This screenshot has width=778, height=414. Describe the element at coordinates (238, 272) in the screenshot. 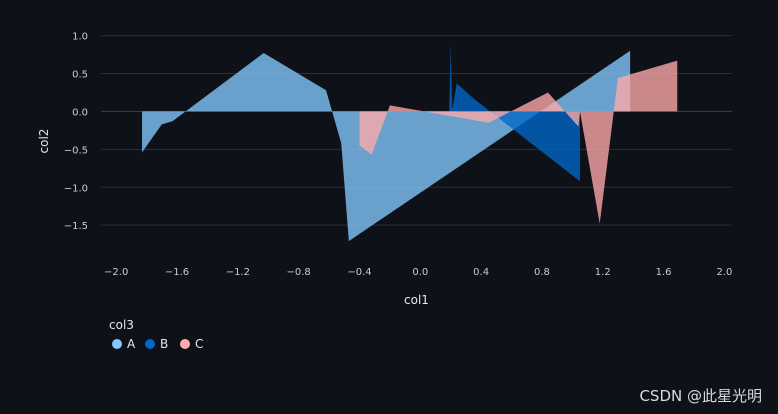

I see `x-tick-label: −1.2` at that location.